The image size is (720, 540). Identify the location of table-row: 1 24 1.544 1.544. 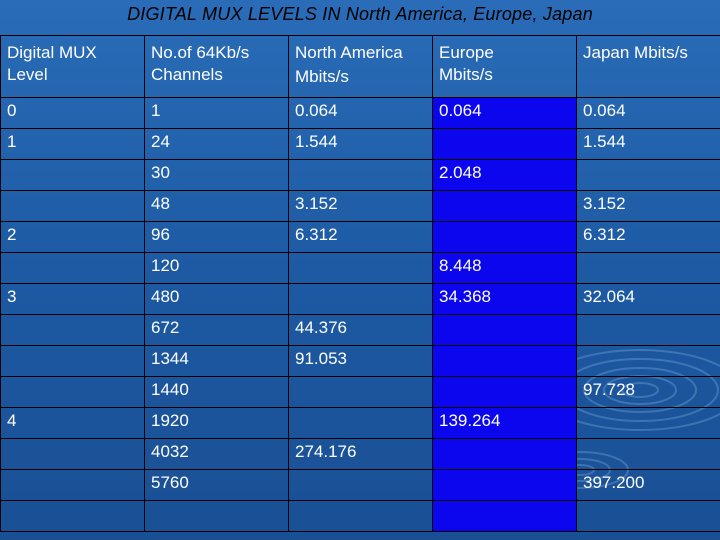
(360, 144).